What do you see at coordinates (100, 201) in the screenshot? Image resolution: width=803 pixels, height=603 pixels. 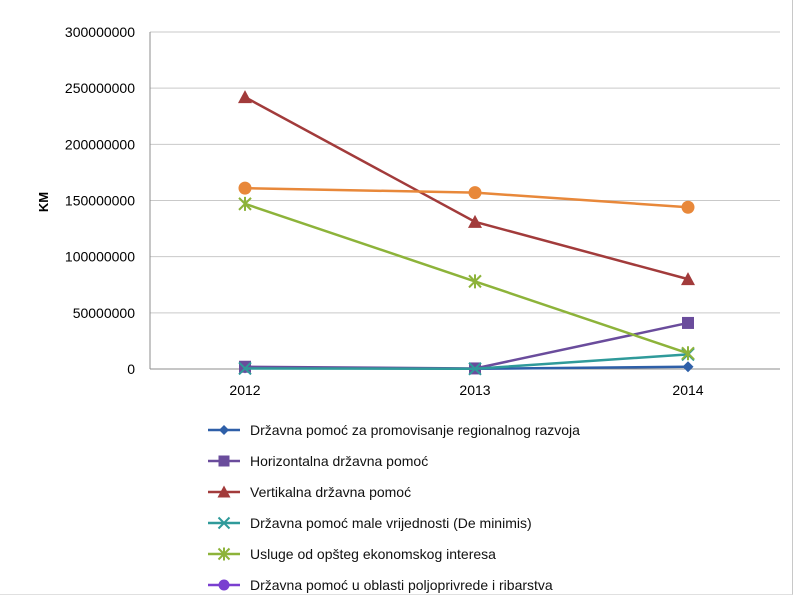 I see `y-tick-label: 150000000` at bounding box center [100, 201].